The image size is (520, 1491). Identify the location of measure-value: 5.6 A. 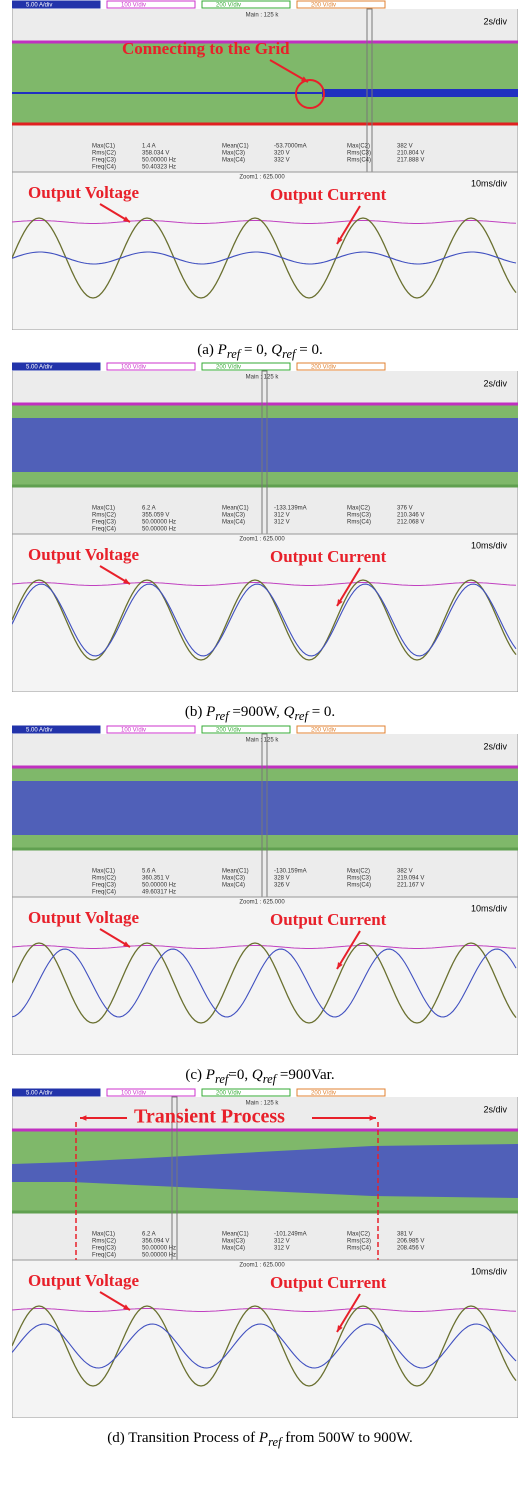
(149, 872).